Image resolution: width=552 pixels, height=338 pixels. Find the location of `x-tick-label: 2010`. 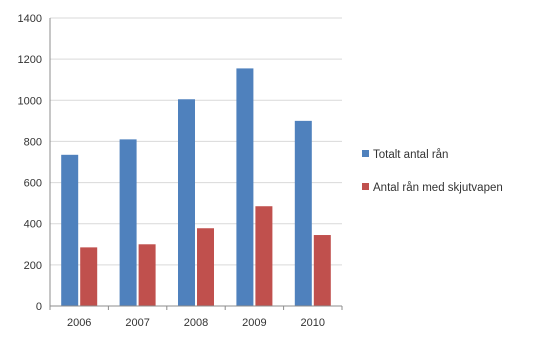

x-tick-label: 2010 is located at coordinates (313, 323).